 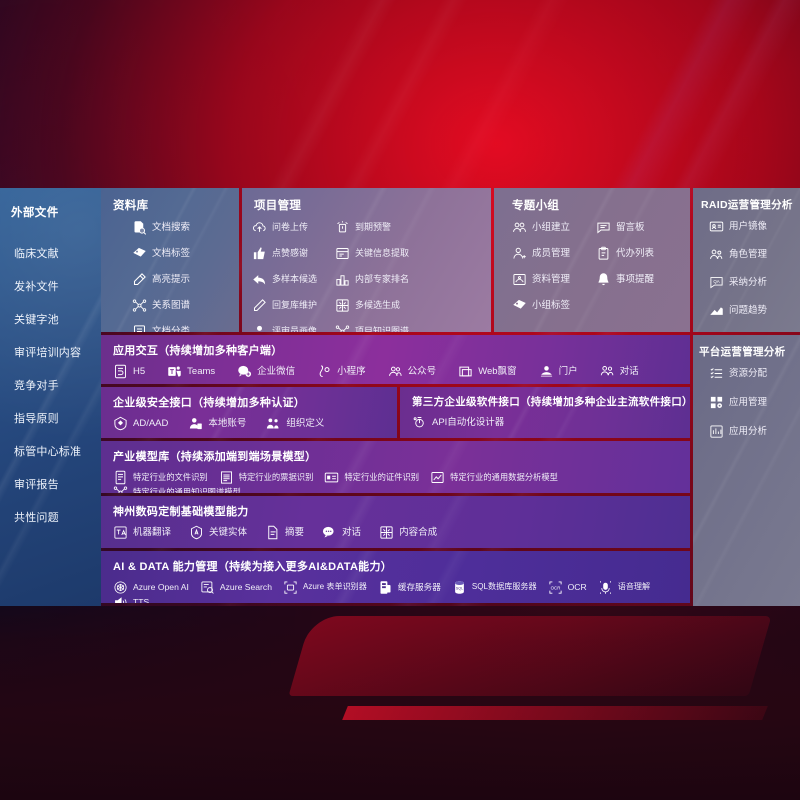 I want to click on project-item-label: 到期预警, so click(x=373, y=227).